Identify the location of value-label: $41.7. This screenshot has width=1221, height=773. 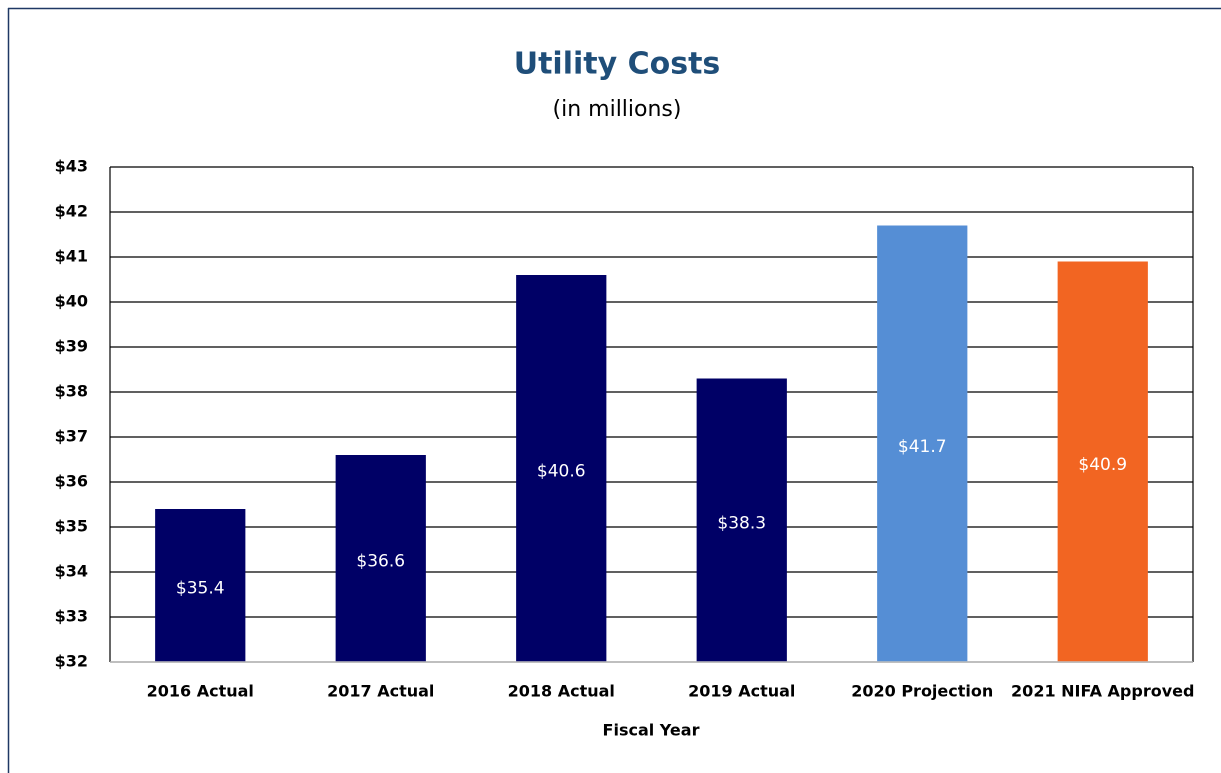
(922, 447).